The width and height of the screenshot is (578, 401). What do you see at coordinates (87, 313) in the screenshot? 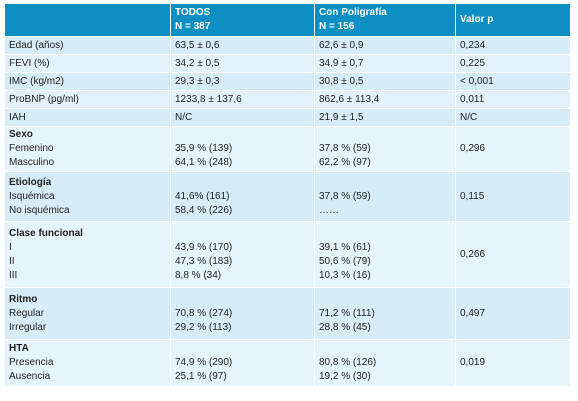
I see `group-labels: Ritmo Regular Irregular` at bounding box center [87, 313].